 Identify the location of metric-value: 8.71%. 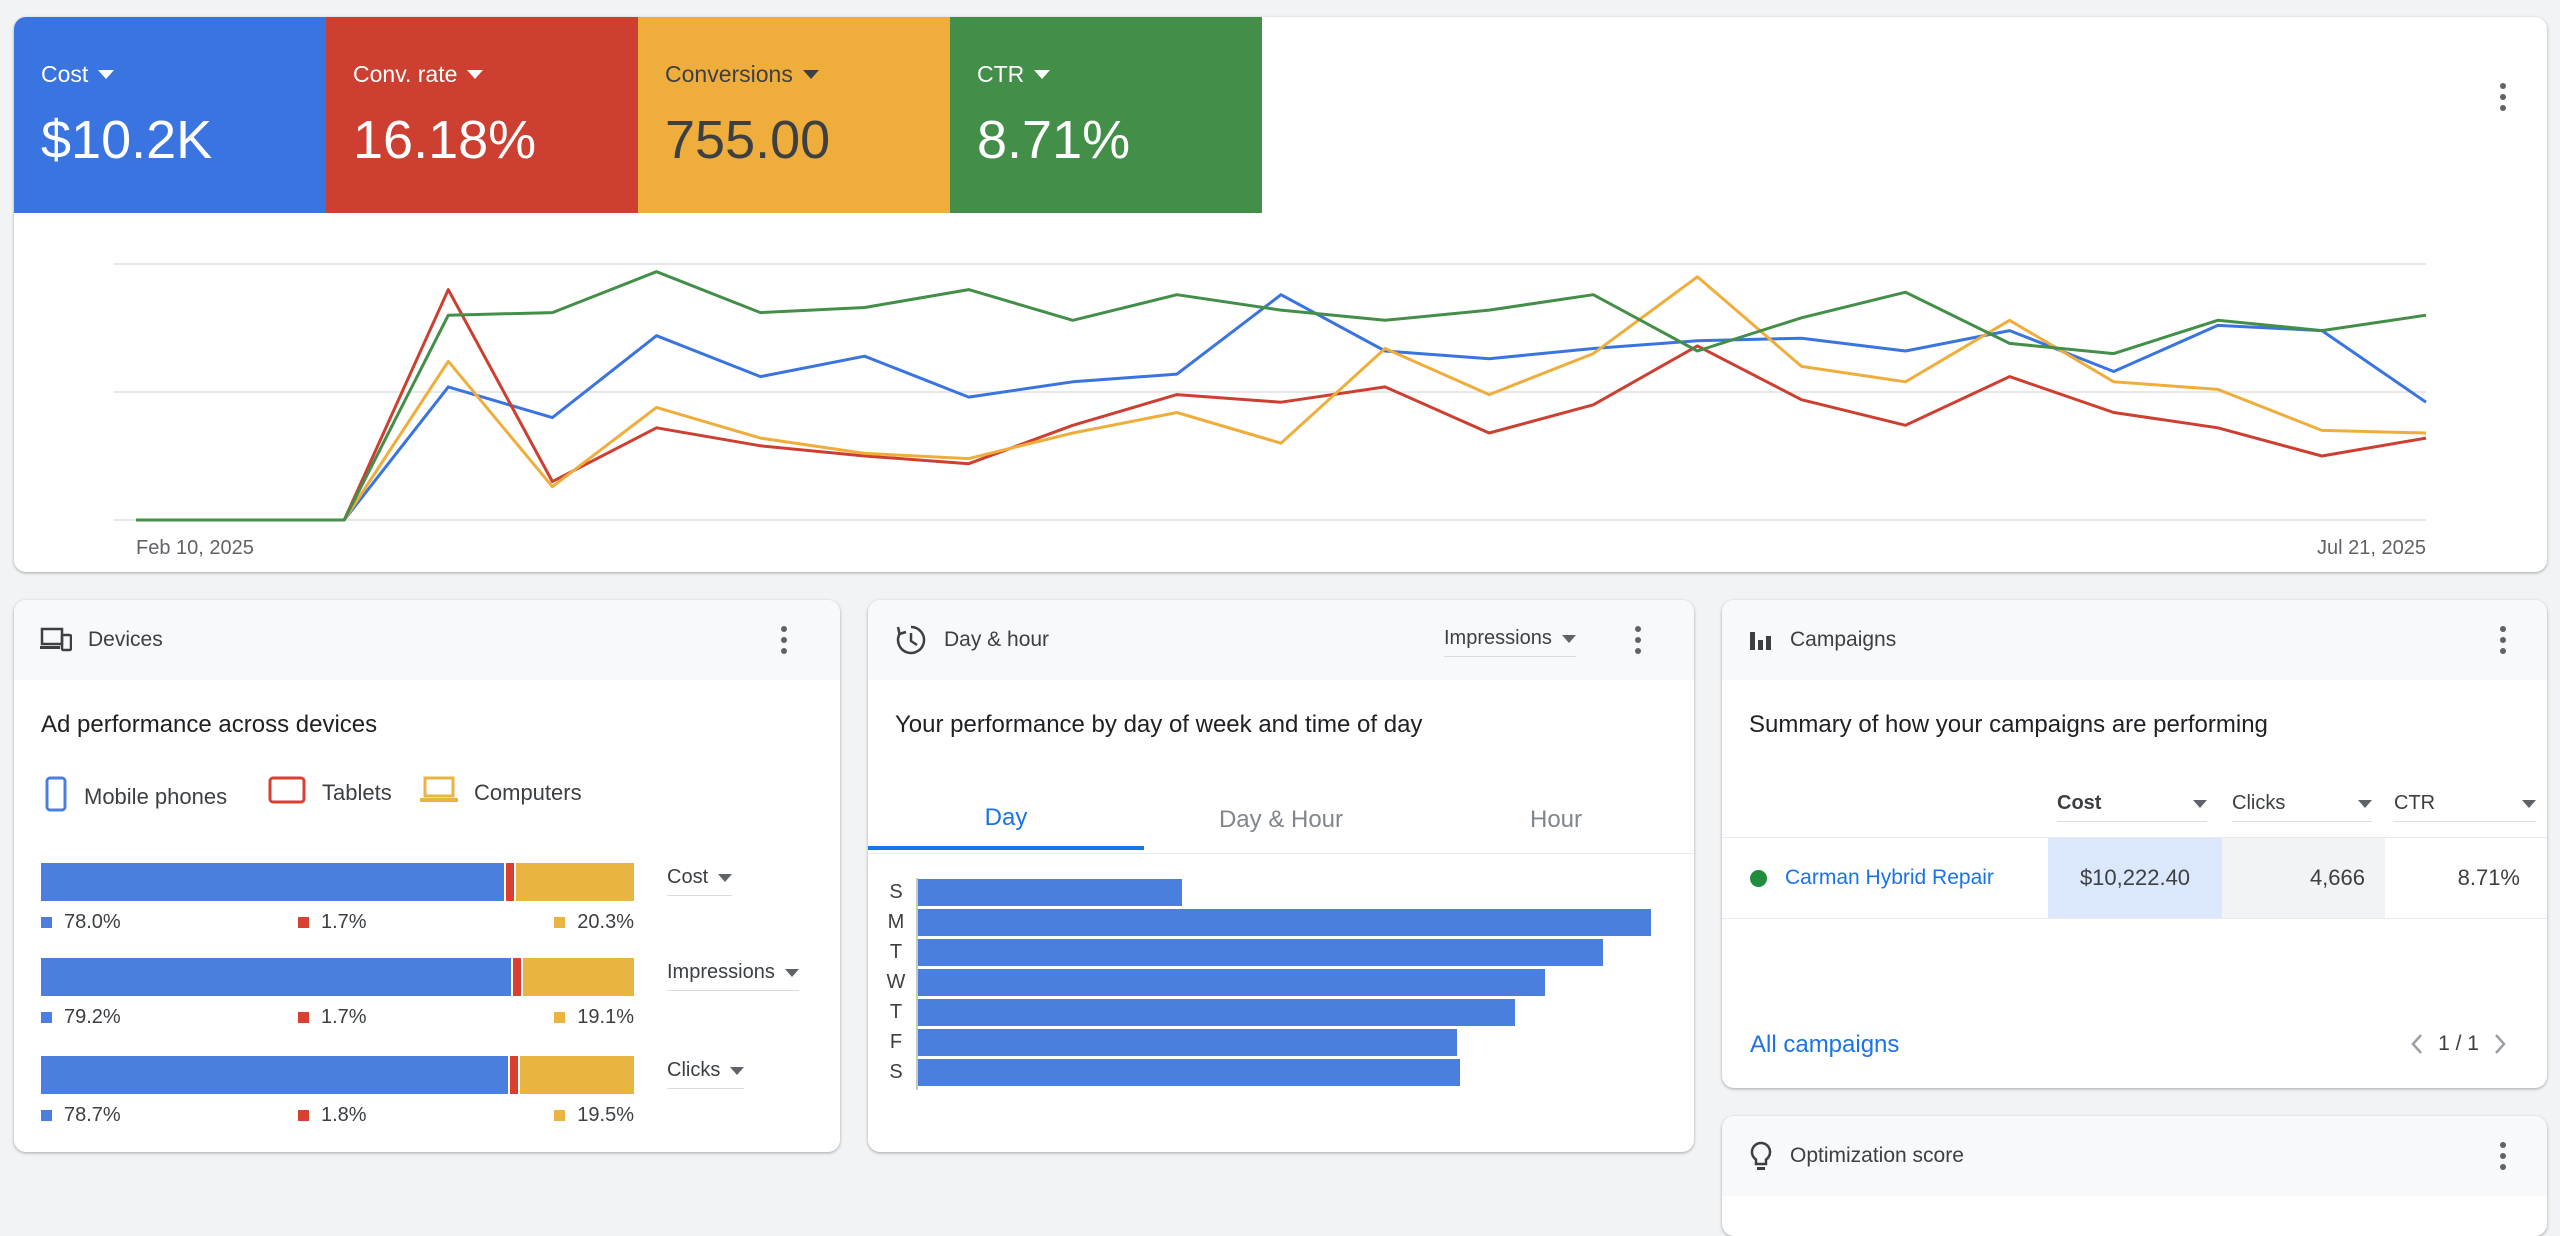
(1054, 140).